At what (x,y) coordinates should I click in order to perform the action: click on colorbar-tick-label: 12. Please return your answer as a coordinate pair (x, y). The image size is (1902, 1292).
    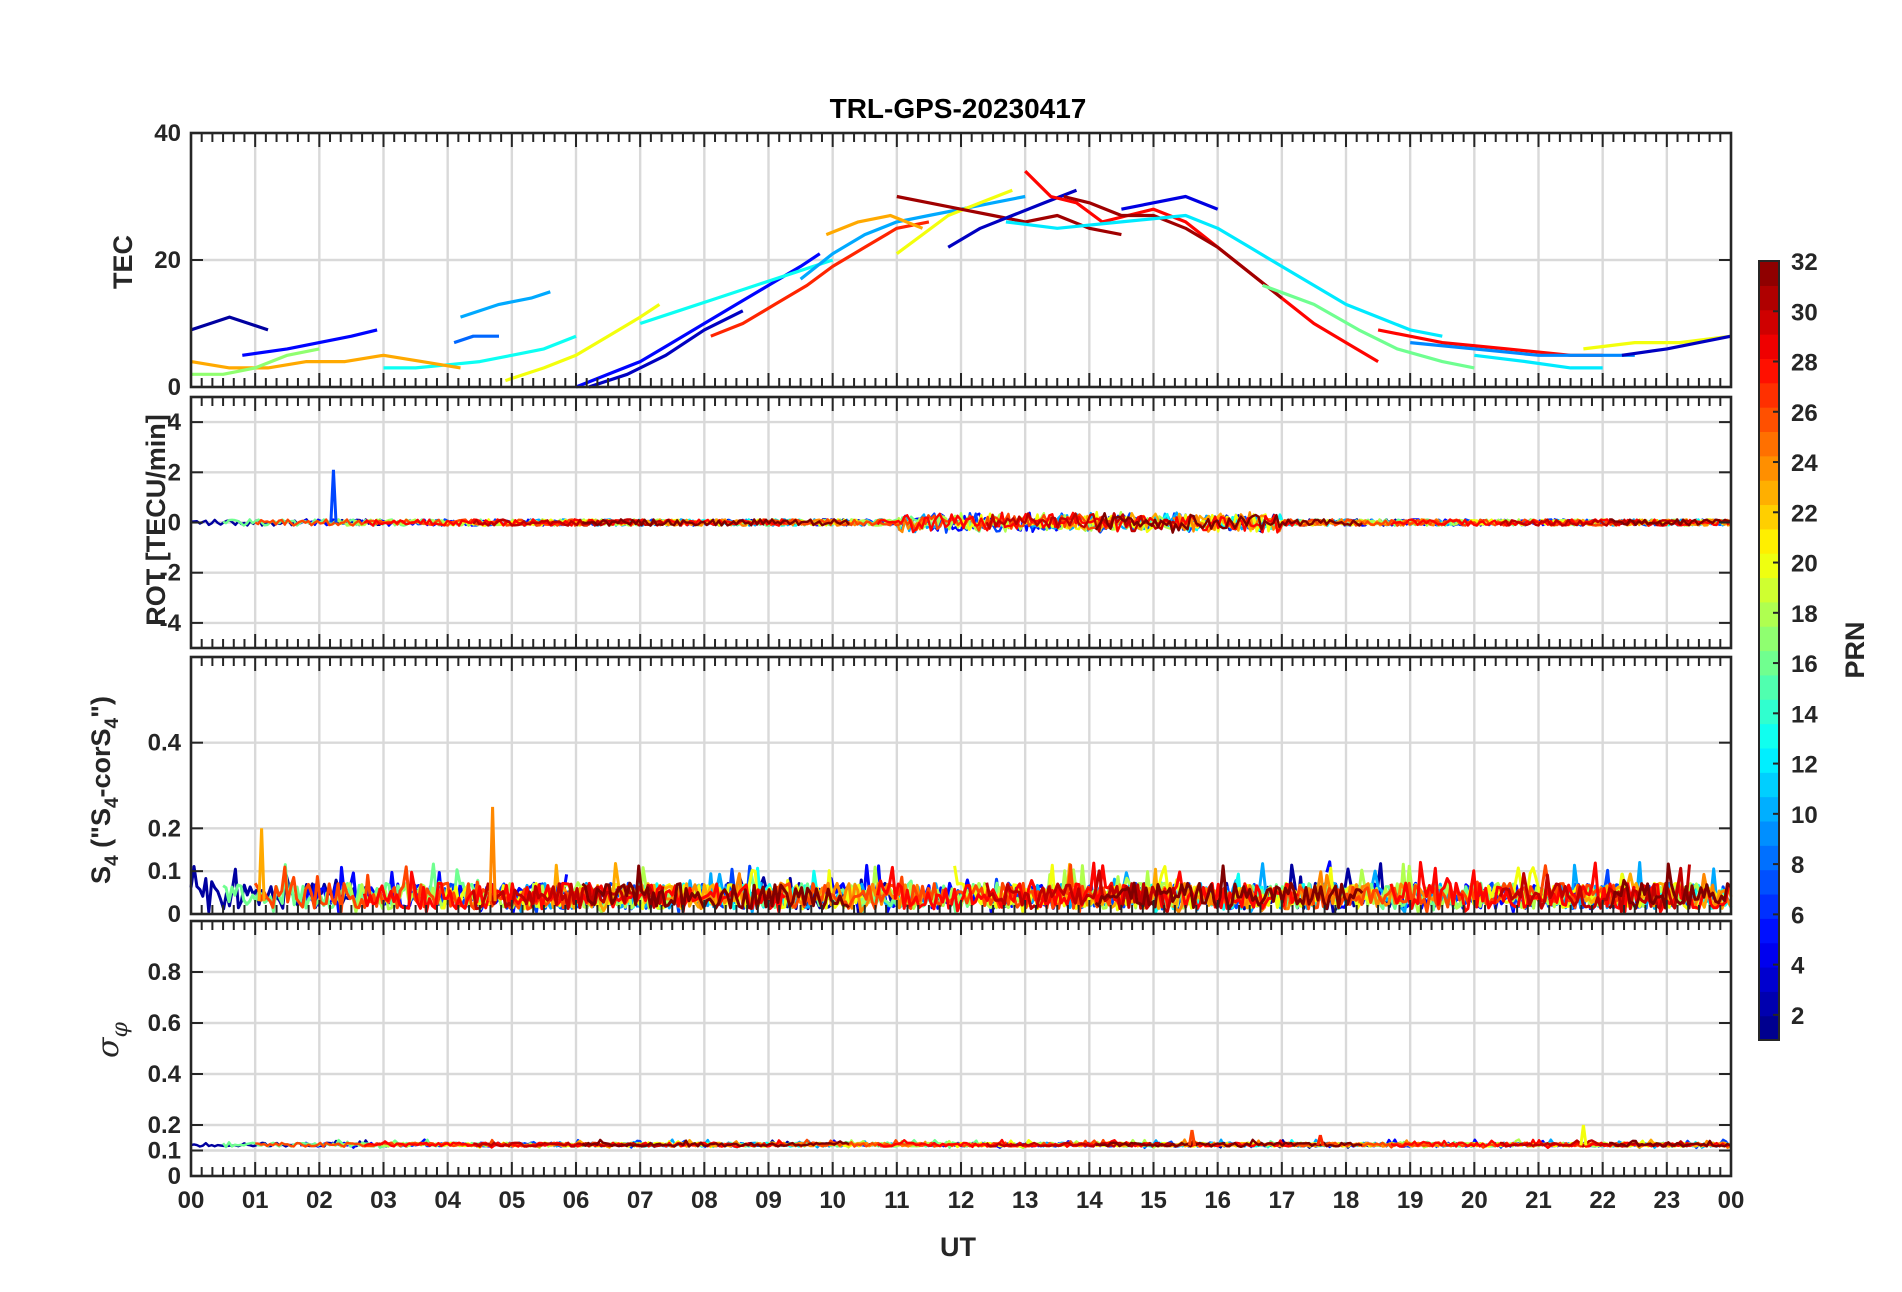
    Looking at the image, I should click on (1804, 765).